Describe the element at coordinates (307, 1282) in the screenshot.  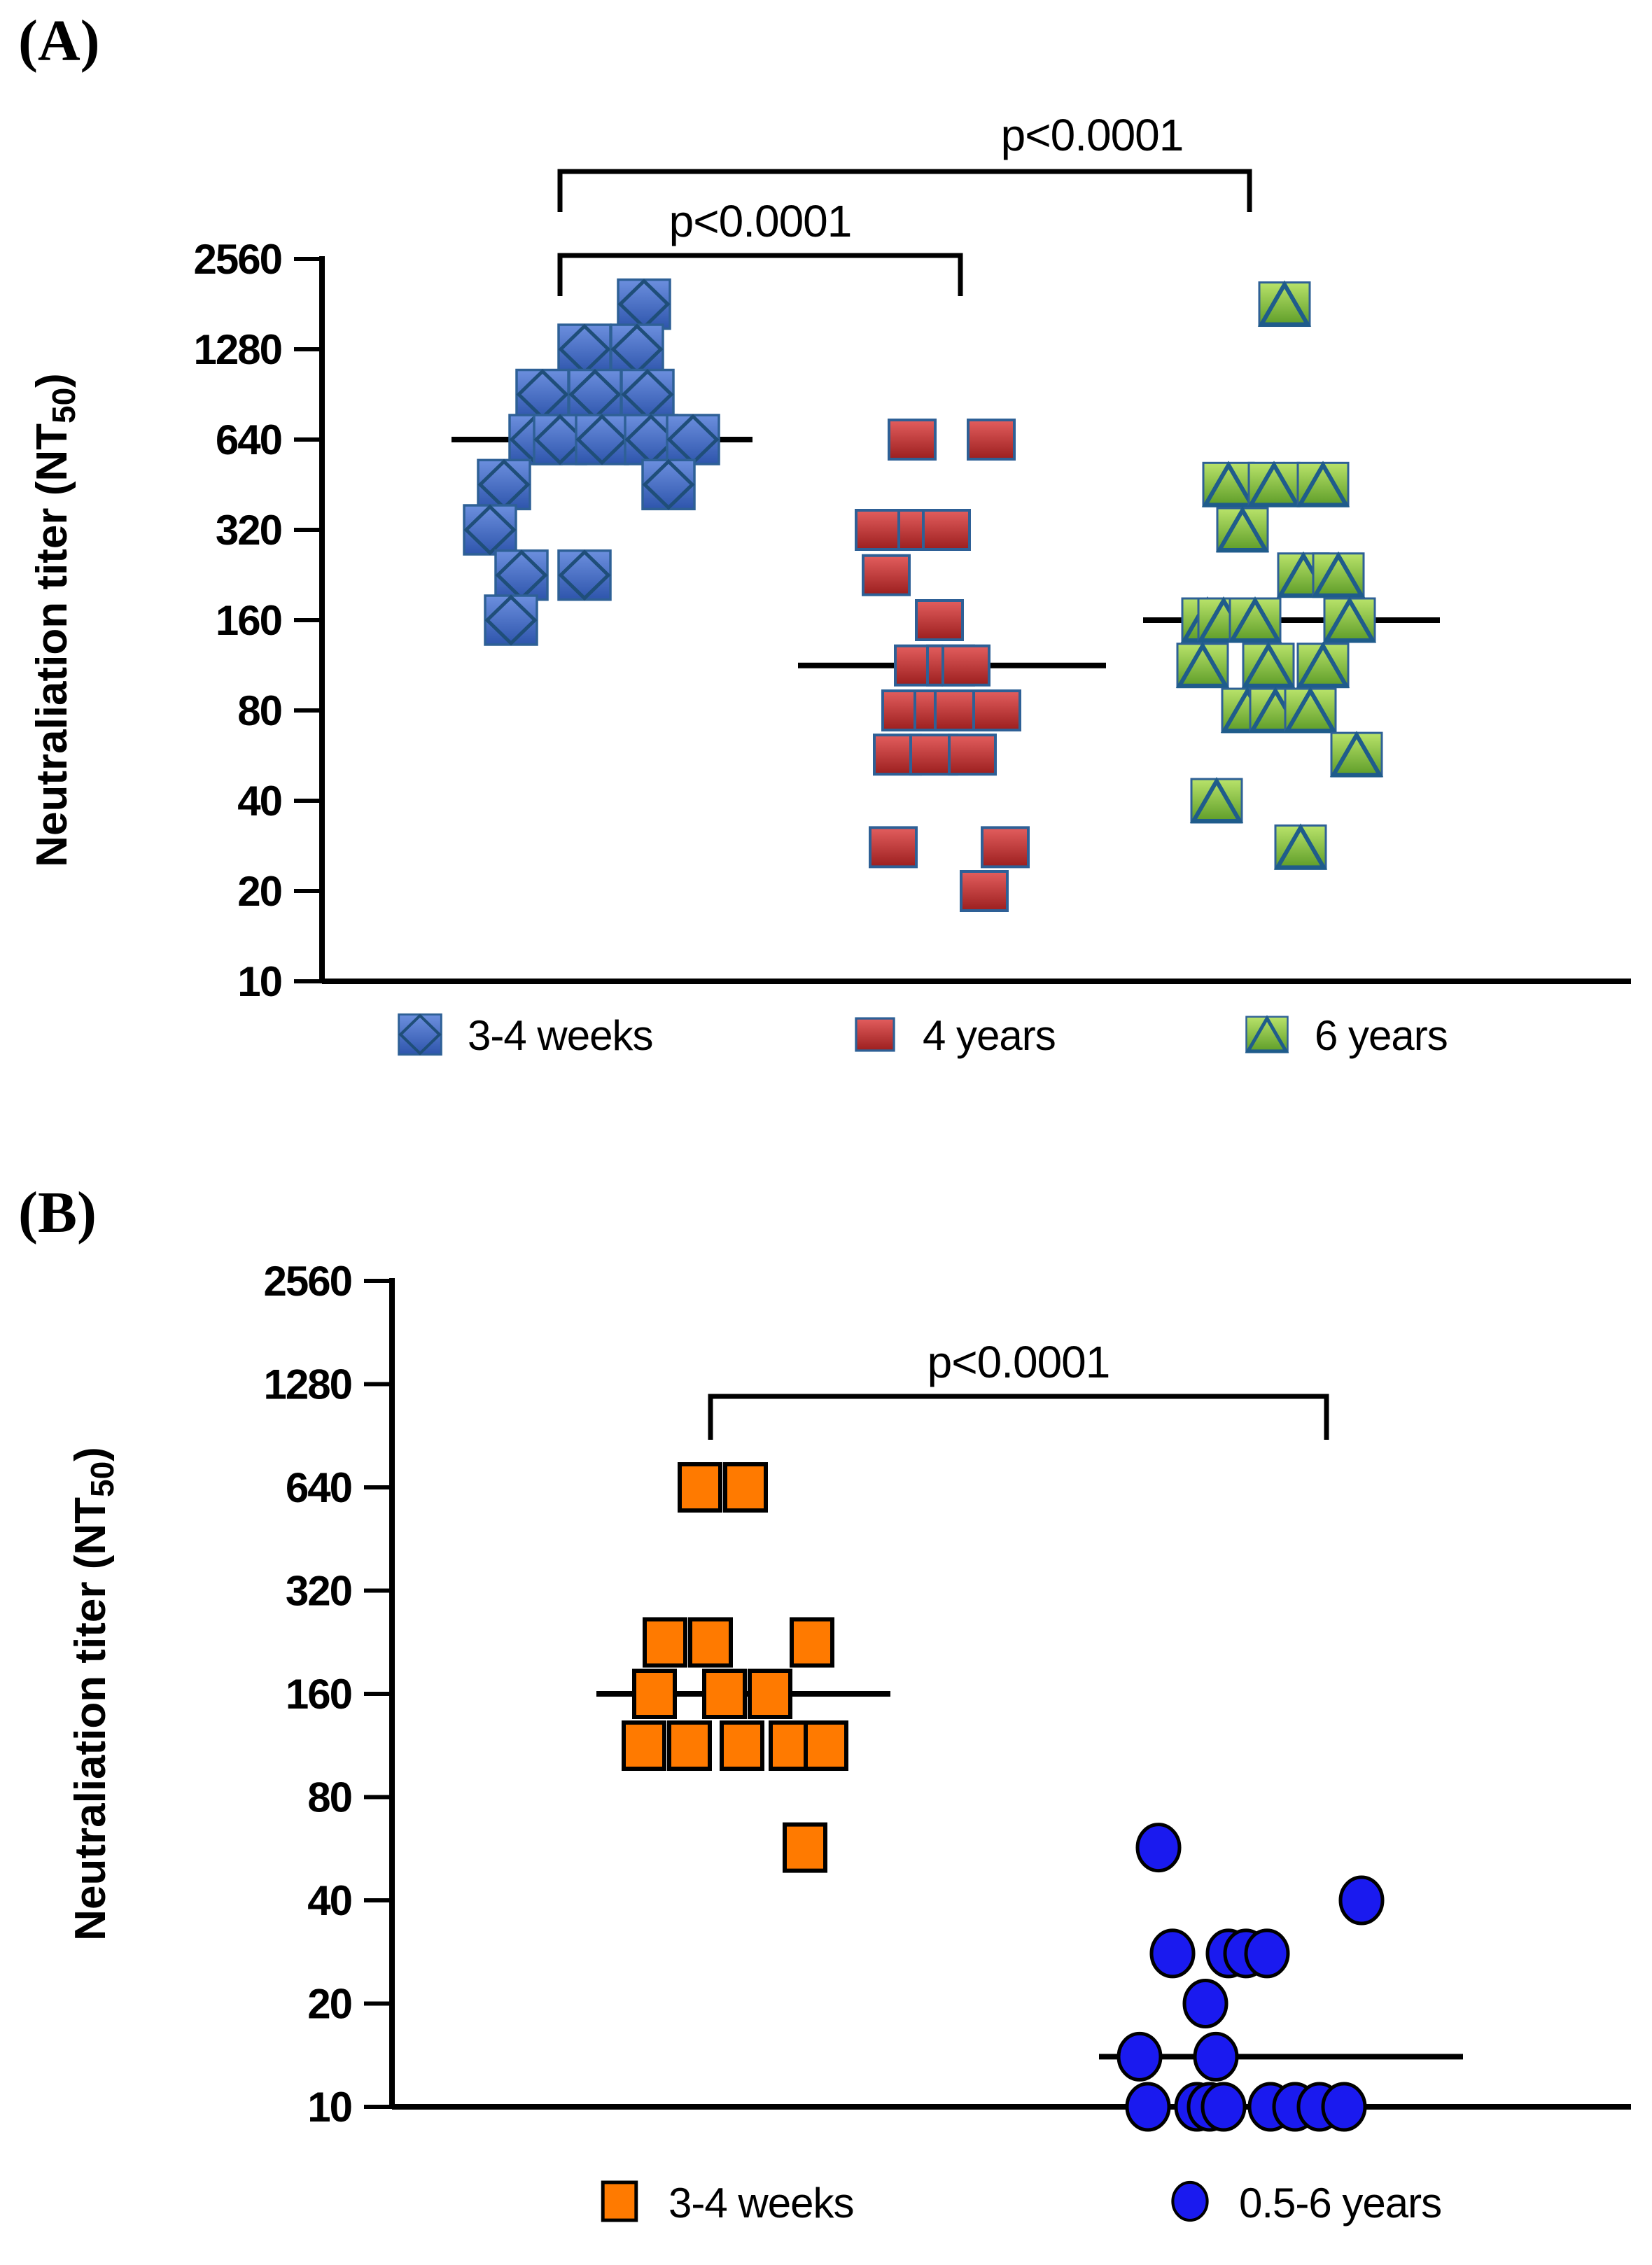
I see `y-tick-label: 2560` at that location.